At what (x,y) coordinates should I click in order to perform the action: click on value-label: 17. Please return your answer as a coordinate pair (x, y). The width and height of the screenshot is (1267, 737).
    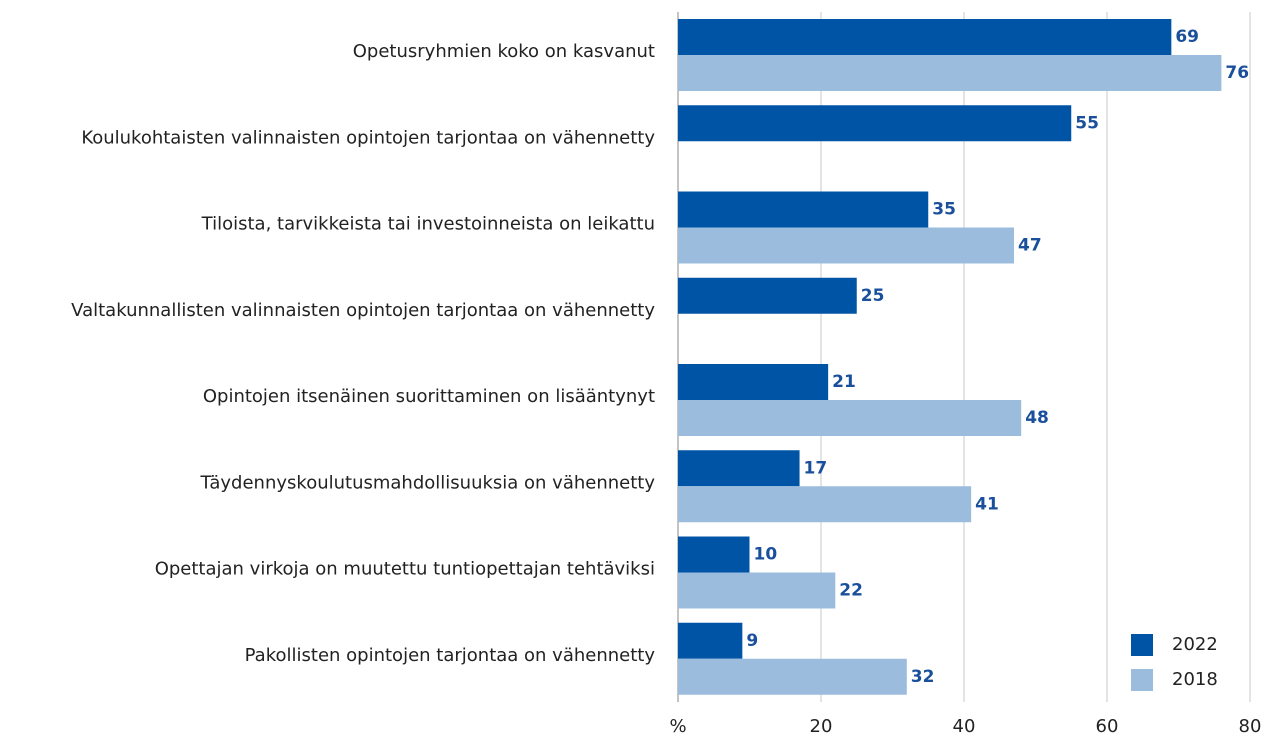
    Looking at the image, I should click on (816, 468).